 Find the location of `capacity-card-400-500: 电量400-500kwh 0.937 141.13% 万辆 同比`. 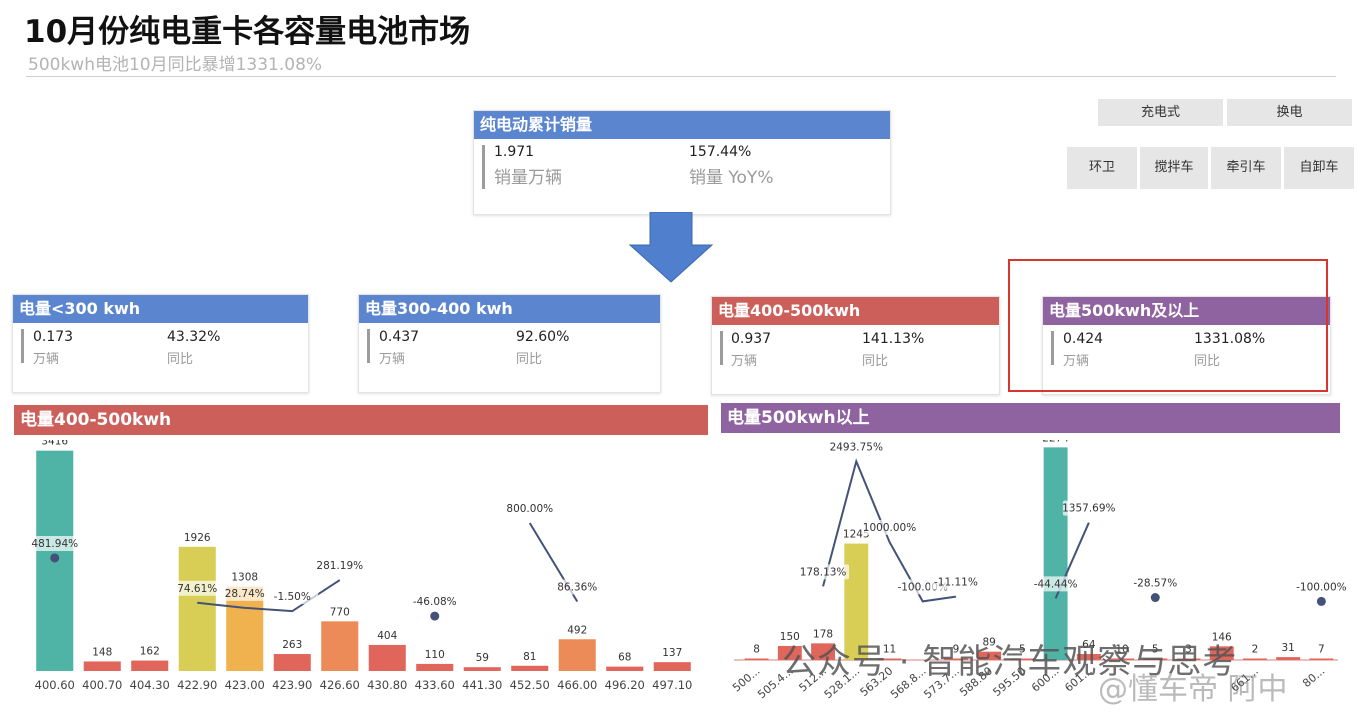

capacity-card-400-500: 电量400-500kwh 0.937 141.13% 万辆 同比 is located at coordinates (855, 345).